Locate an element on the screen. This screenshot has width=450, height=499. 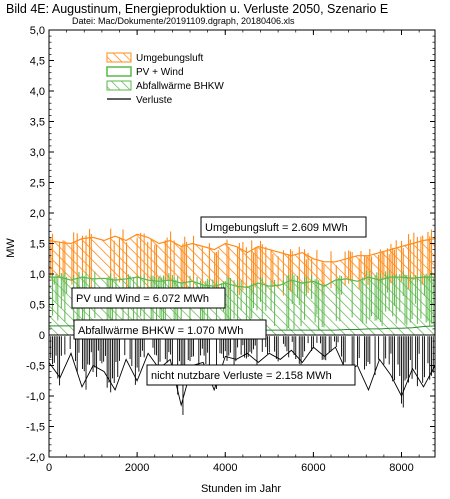
series-verluste-line is located at coordinates (242, 376).